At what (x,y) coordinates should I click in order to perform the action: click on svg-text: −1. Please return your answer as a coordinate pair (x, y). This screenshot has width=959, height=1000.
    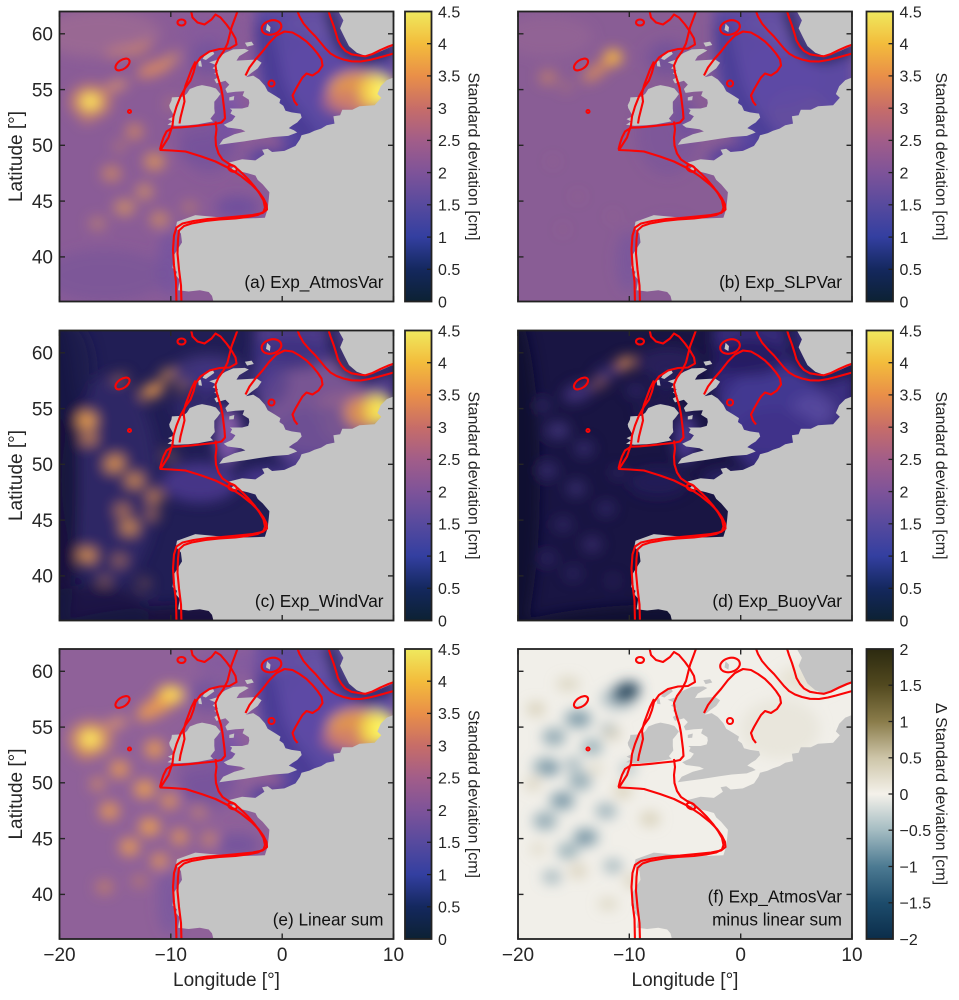
    Looking at the image, I should click on (909, 867).